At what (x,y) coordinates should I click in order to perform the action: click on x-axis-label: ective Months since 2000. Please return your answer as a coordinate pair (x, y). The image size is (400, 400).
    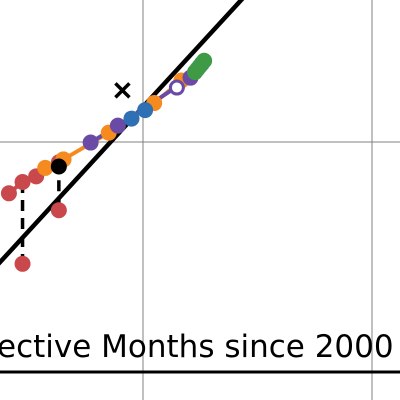
    Looking at the image, I should click on (197, 347).